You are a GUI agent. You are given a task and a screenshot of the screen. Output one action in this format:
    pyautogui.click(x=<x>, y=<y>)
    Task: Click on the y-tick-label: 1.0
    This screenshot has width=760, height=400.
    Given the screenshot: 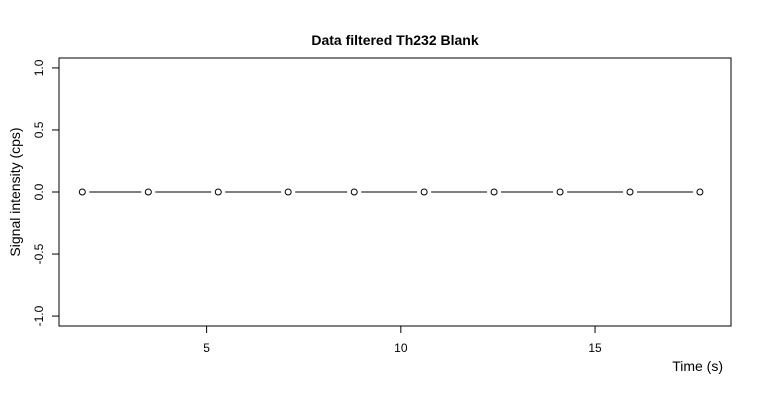 What is the action you would take?
    pyautogui.click(x=39, y=67)
    